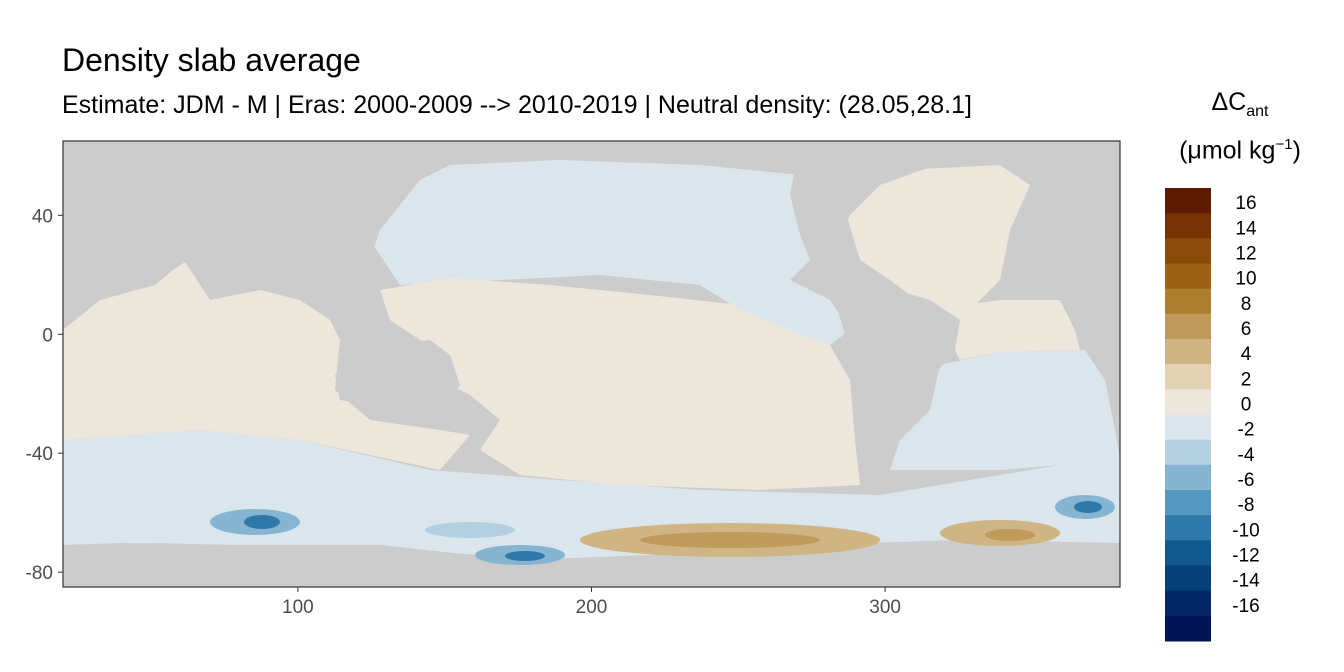 The width and height of the screenshot is (1344, 672). What do you see at coordinates (266, 366) in the screenshot?
I see `indian-ocean` at bounding box center [266, 366].